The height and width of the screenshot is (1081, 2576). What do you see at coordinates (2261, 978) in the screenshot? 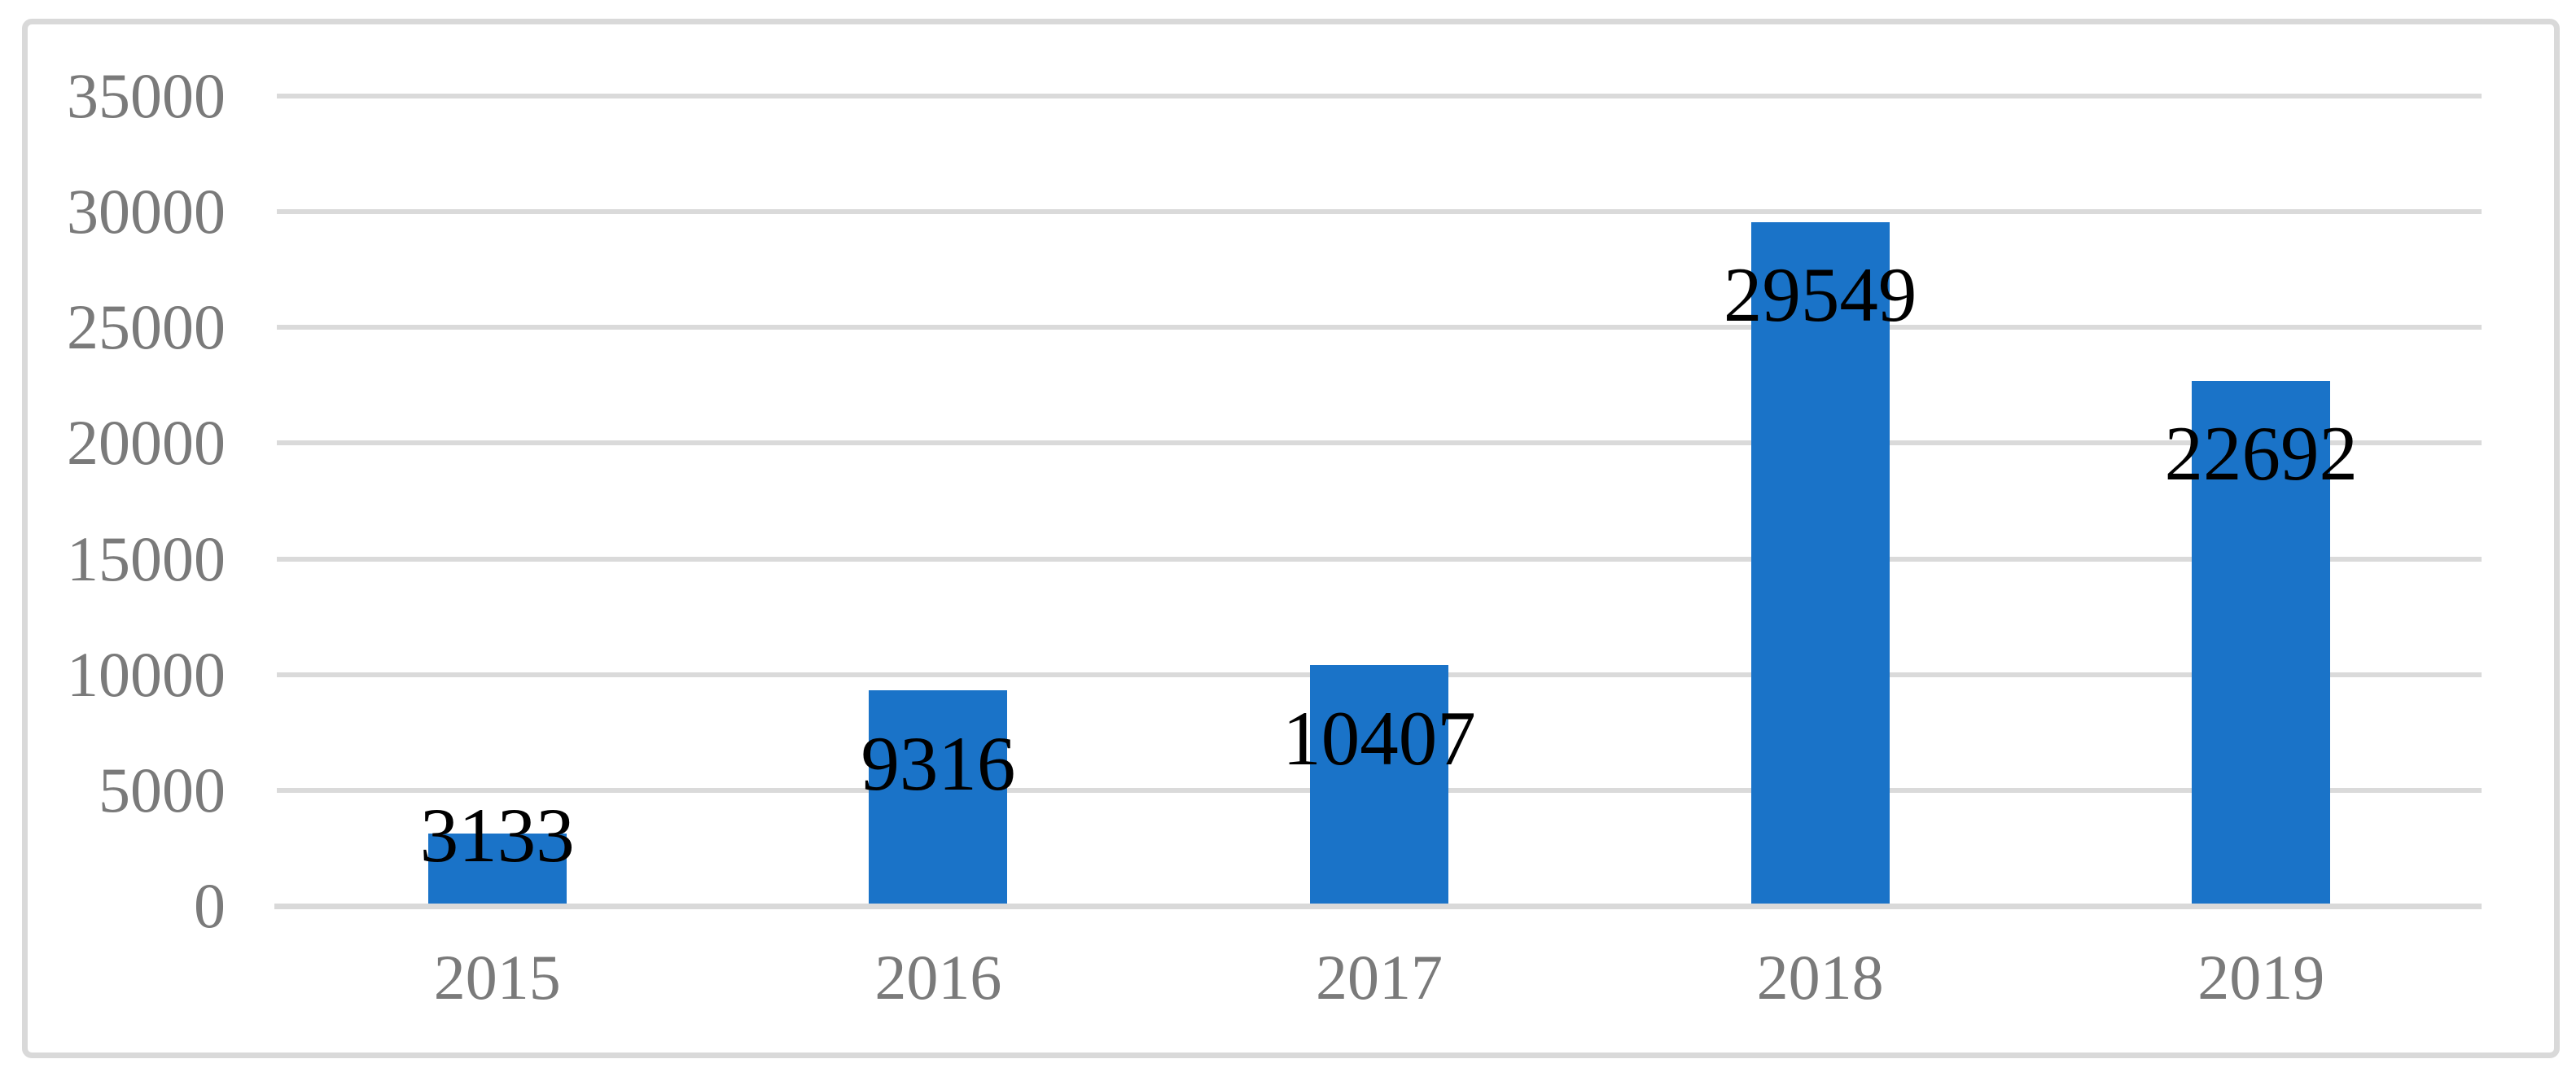
I see `x-axis-label-2019: 2019` at bounding box center [2261, 978].